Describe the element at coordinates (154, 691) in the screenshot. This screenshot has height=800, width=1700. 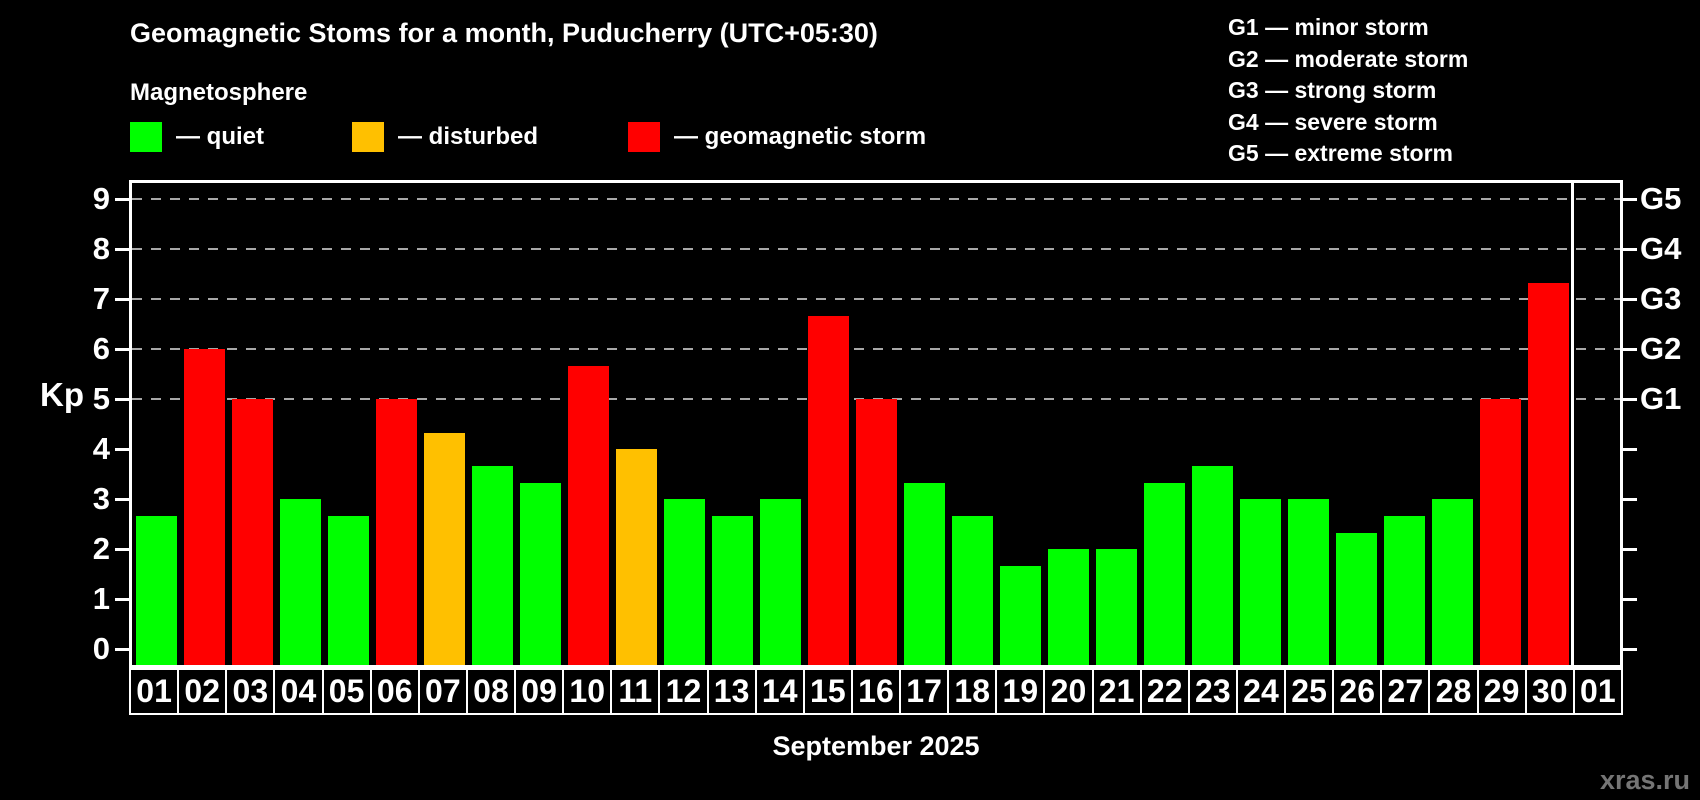
I see `day-cell-01: 01` at that location.